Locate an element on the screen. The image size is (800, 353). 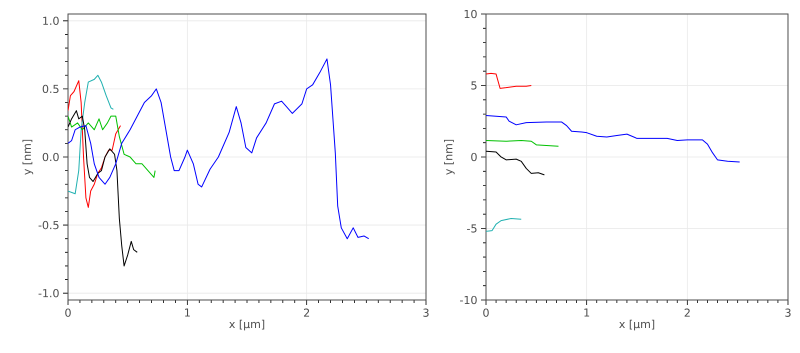
y-tick-label: 5 is located at coordinates (474, 85).